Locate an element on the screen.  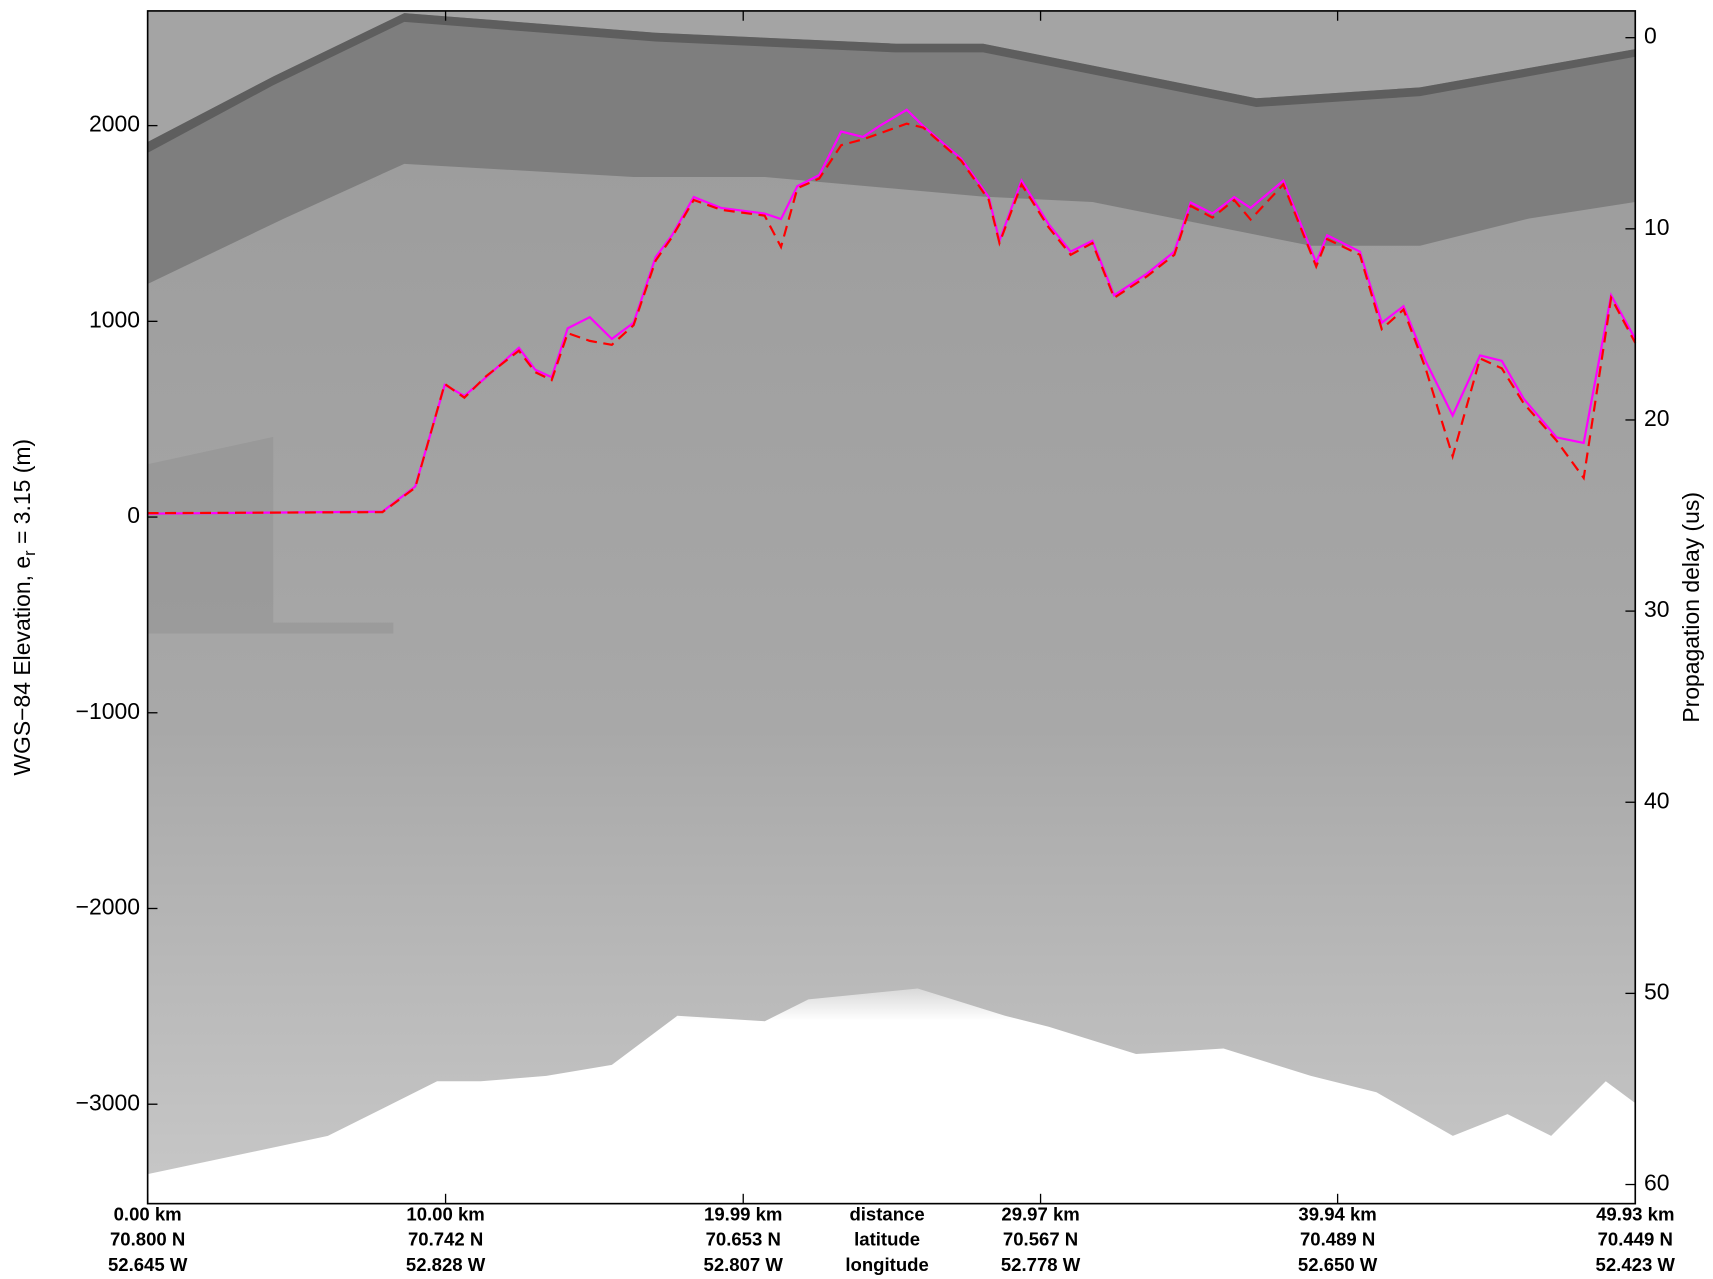
y-tick-label: 0 is located at coordinates (133, 515).